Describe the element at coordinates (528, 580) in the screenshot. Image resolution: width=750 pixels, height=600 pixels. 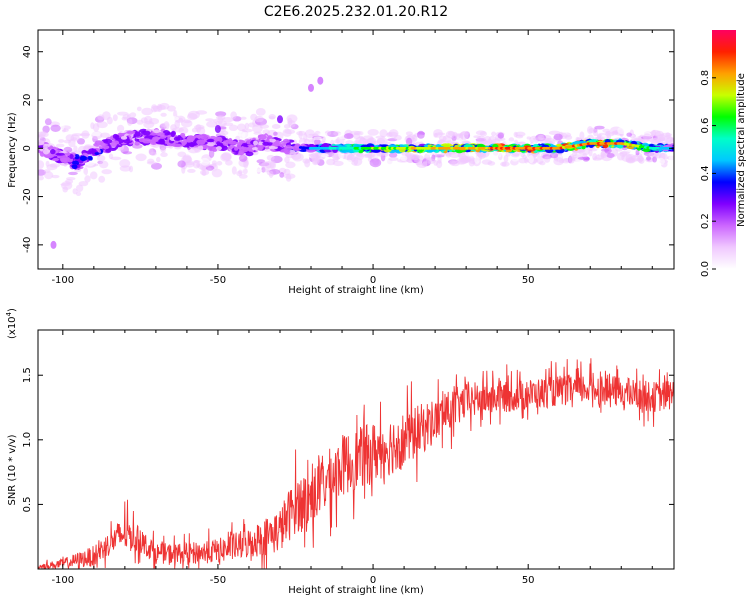
I see `snr-x-tick-label: 50` at that location.